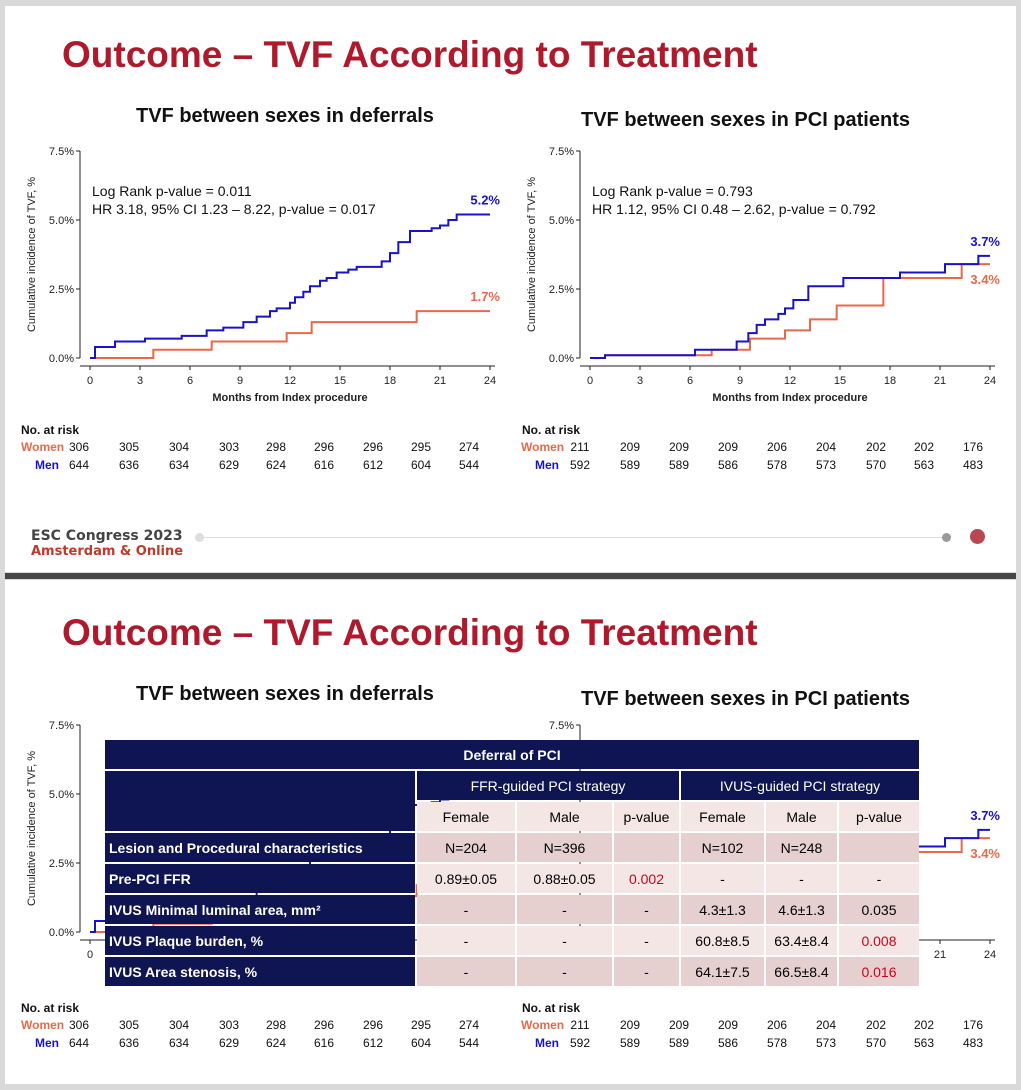 This screenshot has height=1090, width=1021. What do you see at coordinates (543, 447) in the screenshot?
I see `women-label-right: Women` at bounding box center [543, 447].